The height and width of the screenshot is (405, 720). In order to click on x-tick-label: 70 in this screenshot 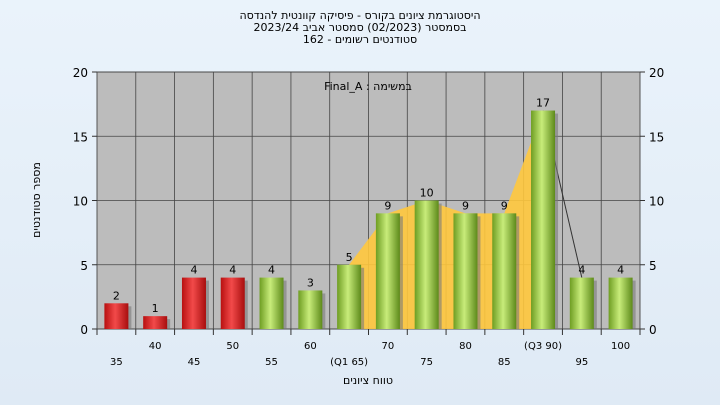, I will do `click(388, 346)`.